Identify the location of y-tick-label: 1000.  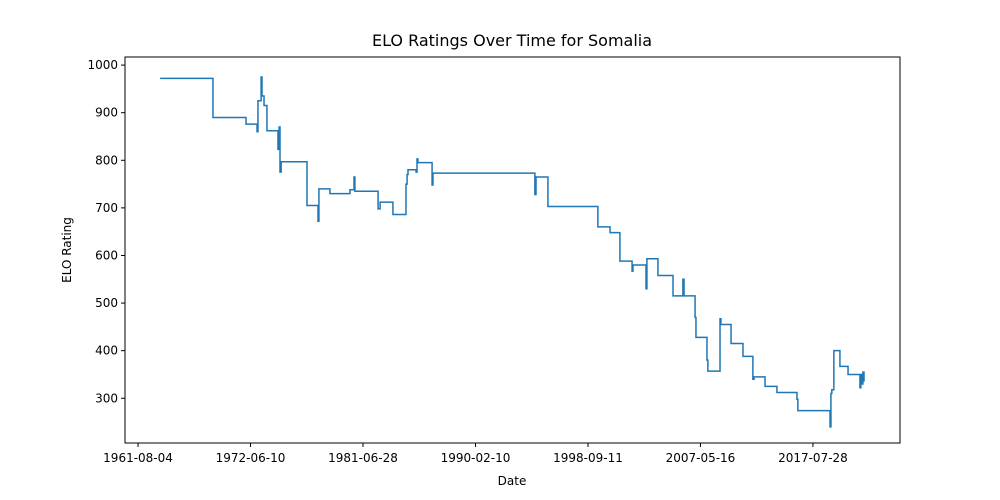
(102, 65).